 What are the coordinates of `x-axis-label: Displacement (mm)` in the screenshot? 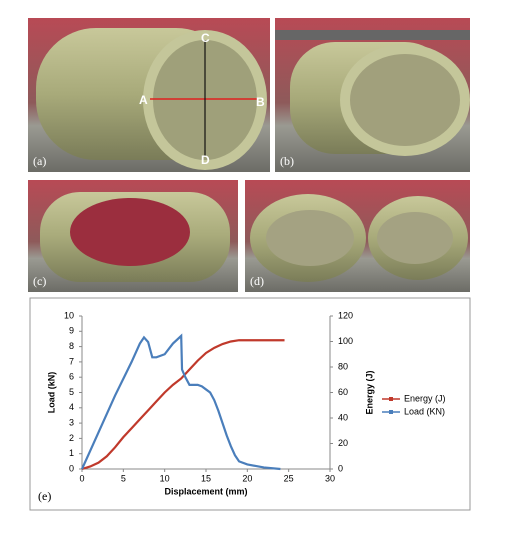 It's located at (205, 491).